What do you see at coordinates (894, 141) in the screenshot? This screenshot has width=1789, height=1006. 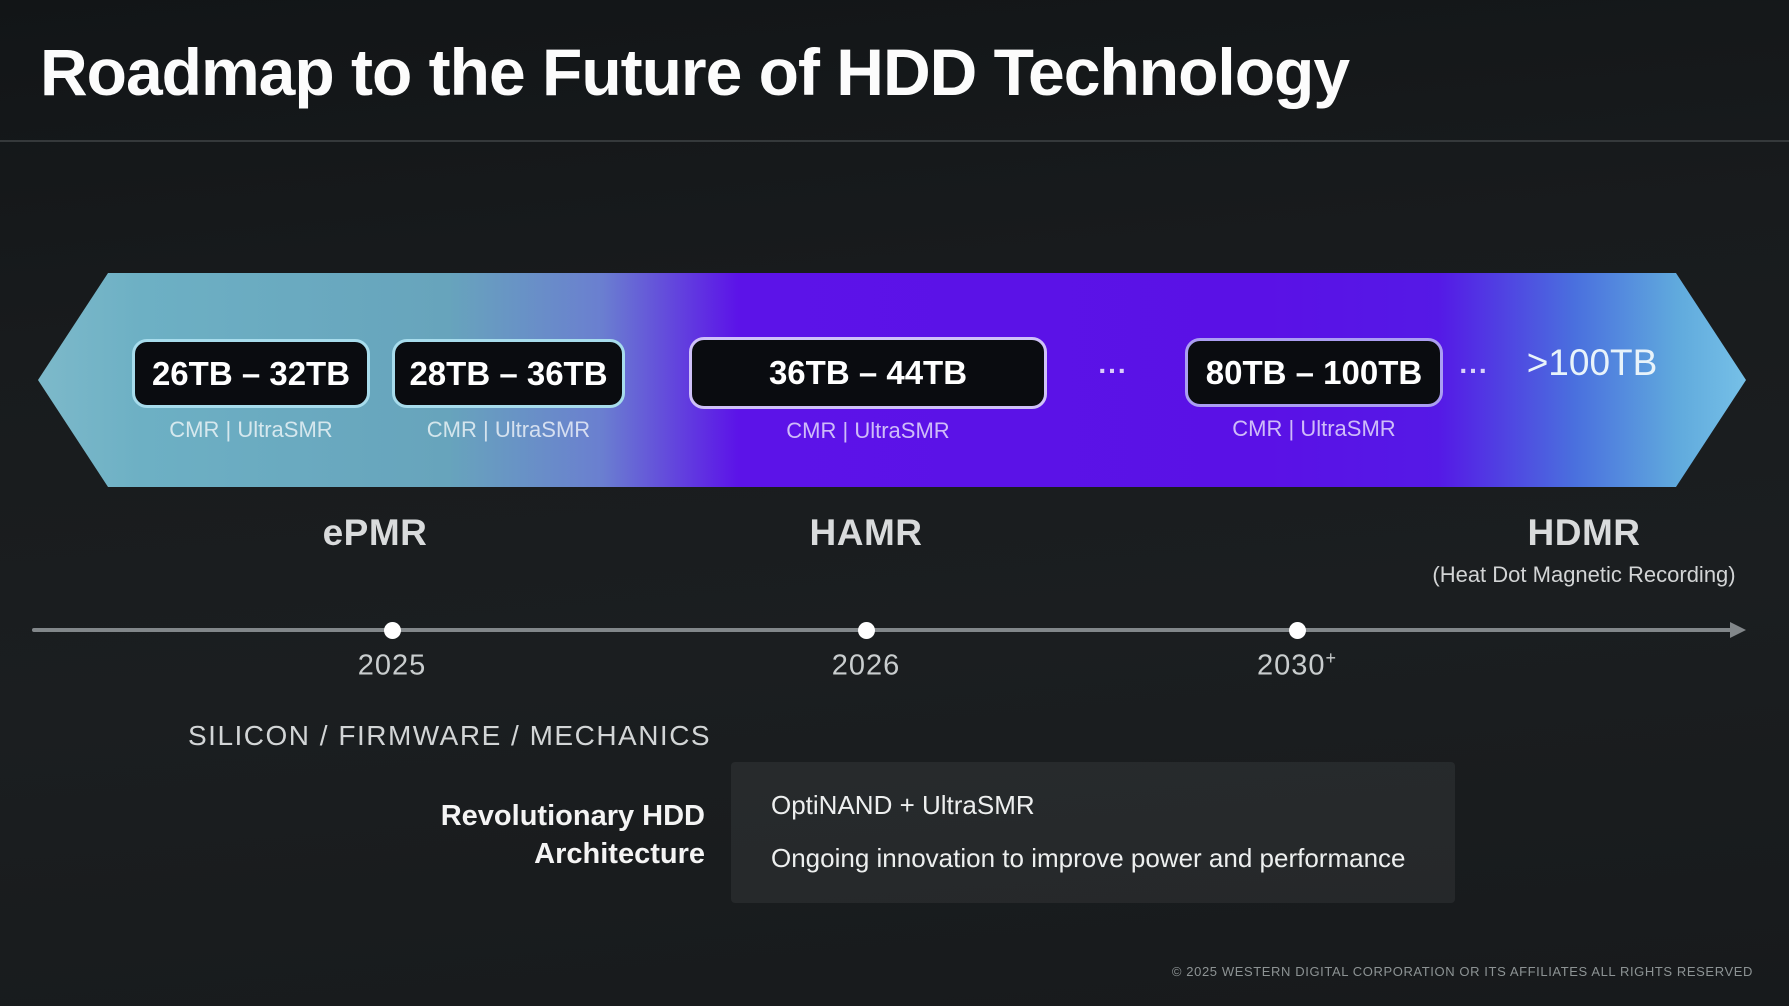 I see `title-divider` at bounding box center [894, 141].